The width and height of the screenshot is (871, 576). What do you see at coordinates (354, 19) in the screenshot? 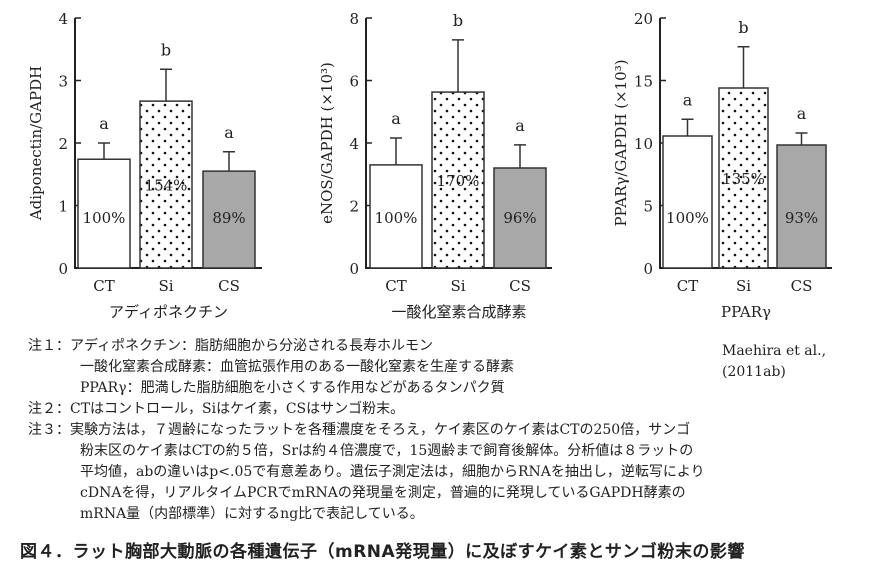
I see `y-tick-label: 8` at bounding box center [354, 19].